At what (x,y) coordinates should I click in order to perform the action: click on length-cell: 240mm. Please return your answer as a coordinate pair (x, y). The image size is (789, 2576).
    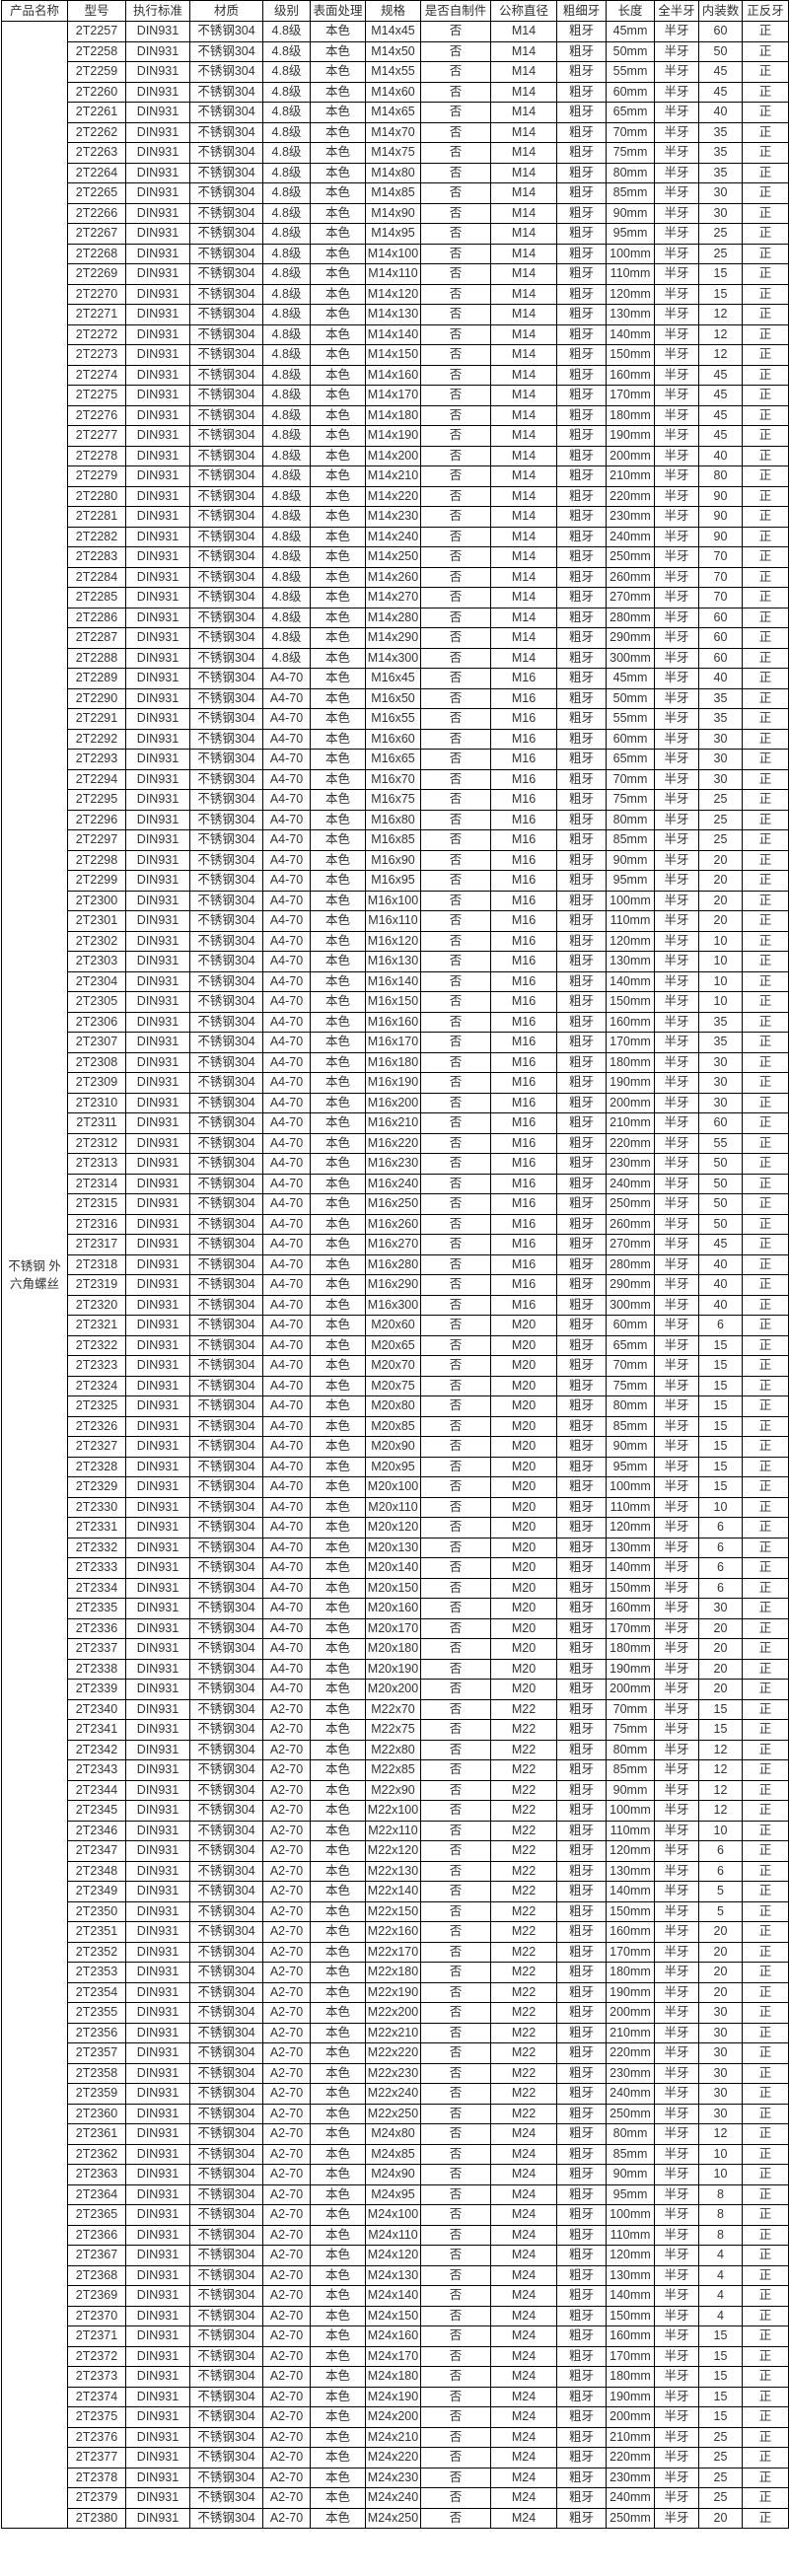
    Looking at the image, I should click on (631, 2094).